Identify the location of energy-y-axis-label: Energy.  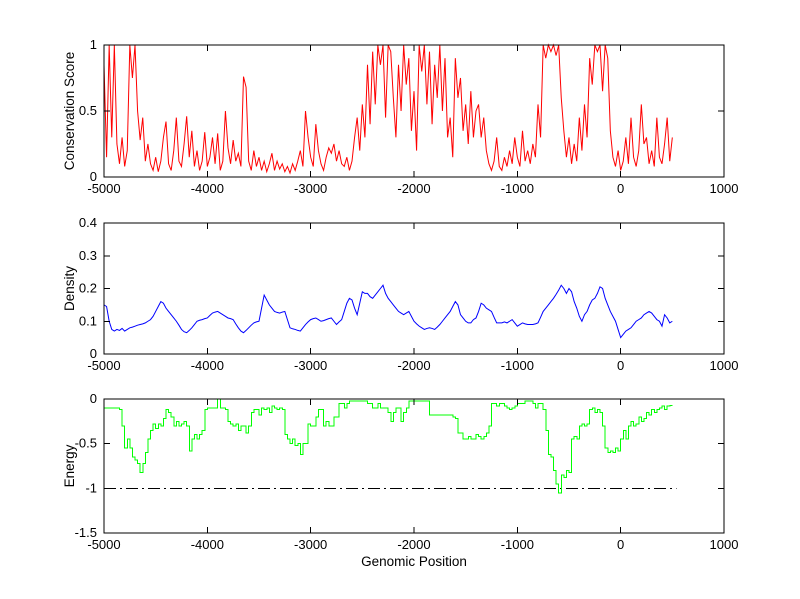
(69, 465).